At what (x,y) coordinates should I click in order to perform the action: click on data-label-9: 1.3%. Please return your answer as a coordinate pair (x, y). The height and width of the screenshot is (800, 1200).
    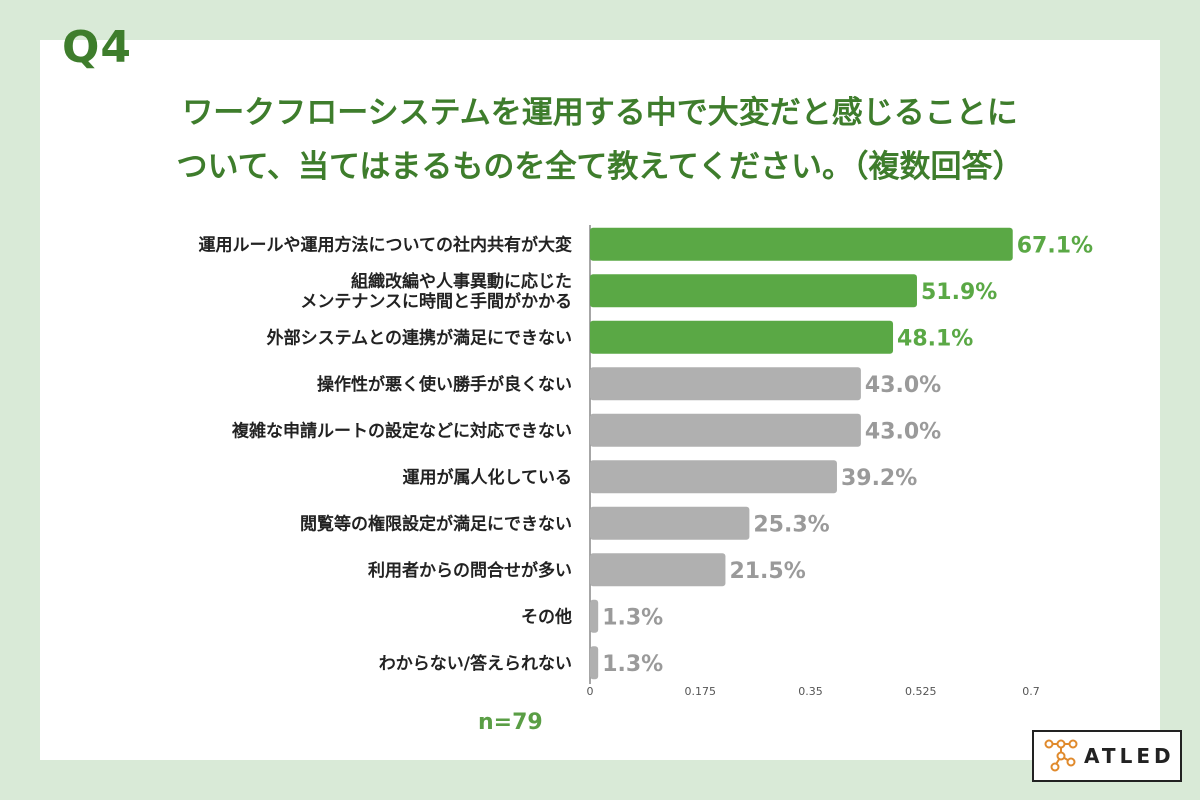
    Looking at the image, I should click on (632, 664).